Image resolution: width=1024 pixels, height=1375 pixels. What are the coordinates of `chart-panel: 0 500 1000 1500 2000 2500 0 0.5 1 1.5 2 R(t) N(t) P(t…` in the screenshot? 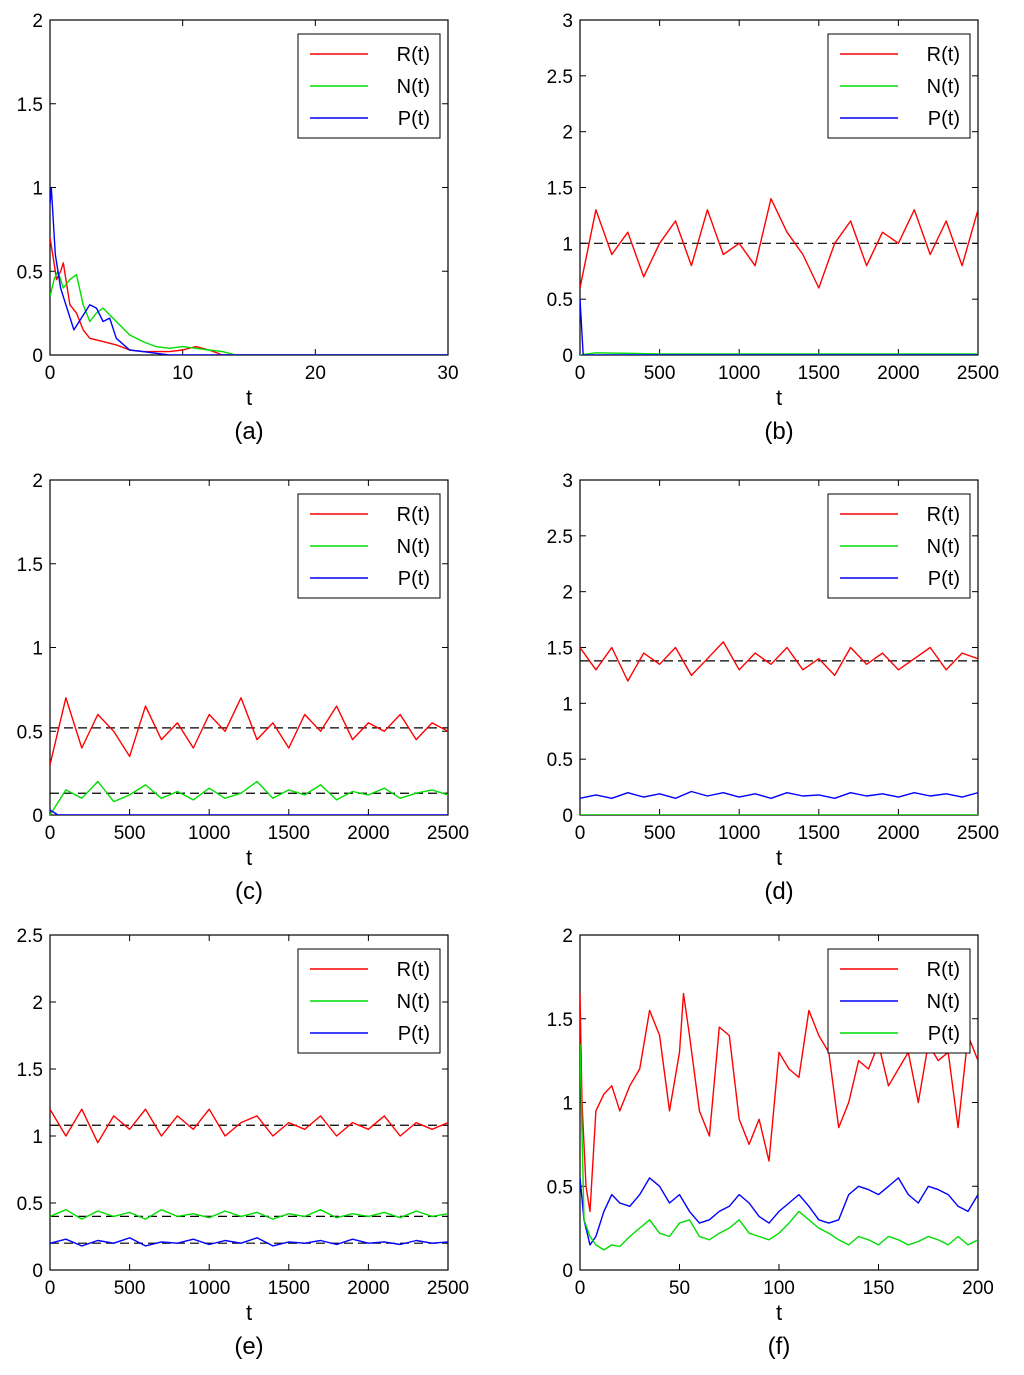 It's located at (243, 688).